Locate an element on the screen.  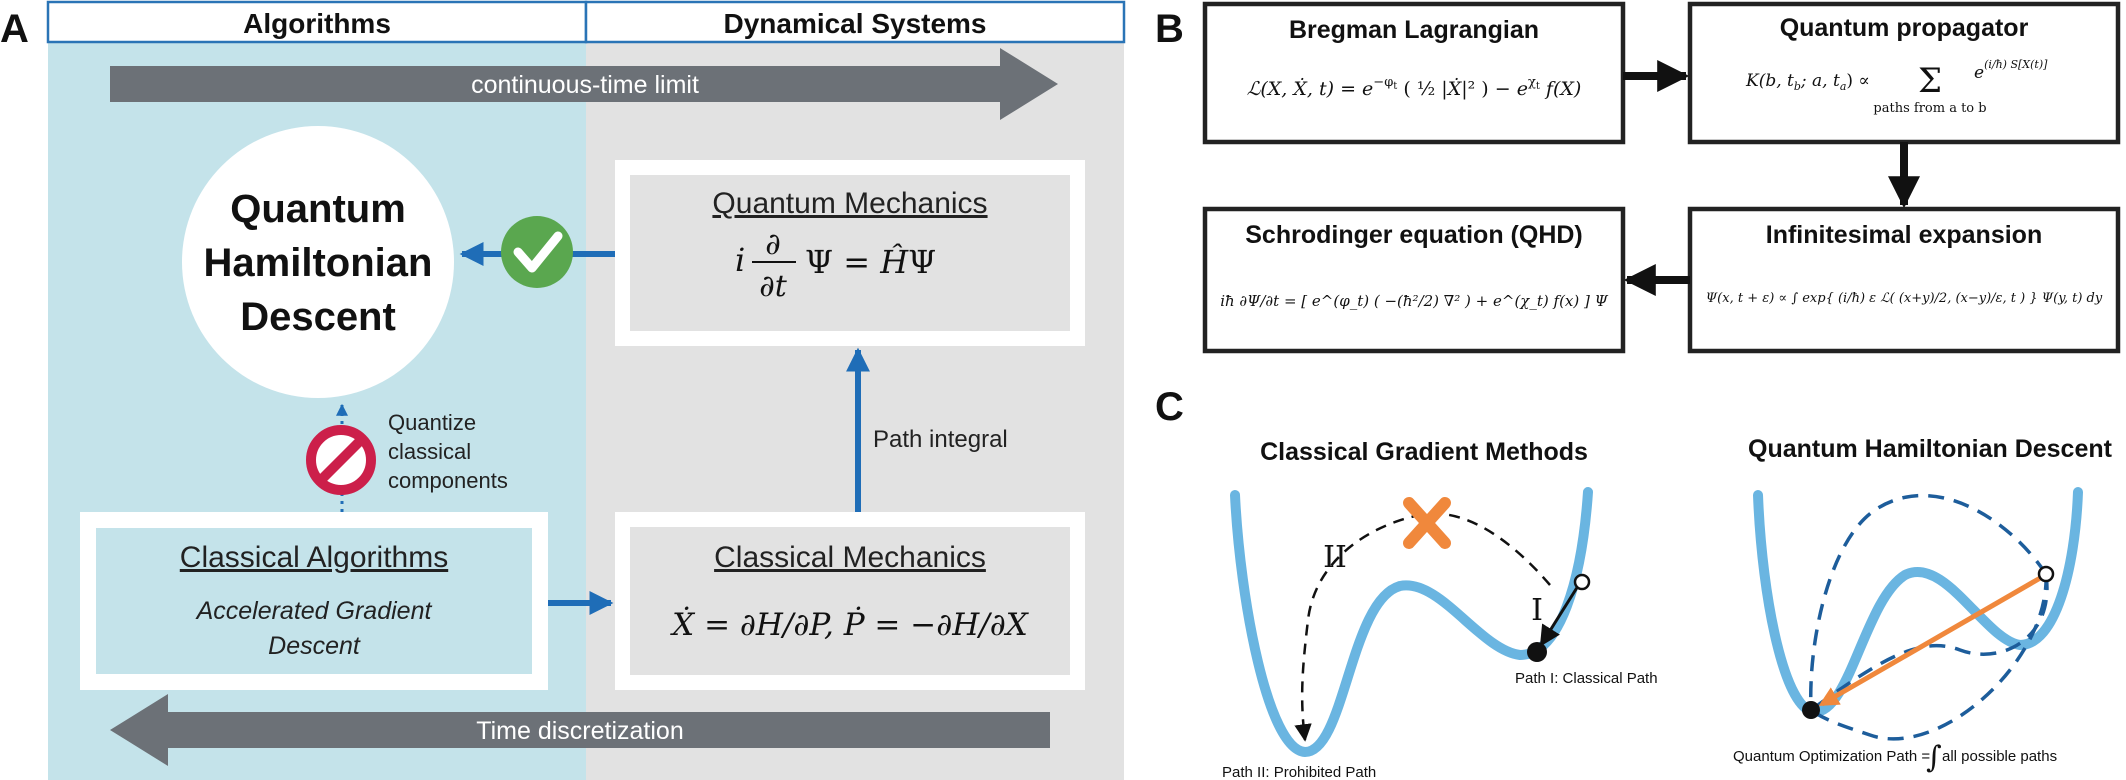
path-integral-label: Path integral is located at coordinates (940, 439).